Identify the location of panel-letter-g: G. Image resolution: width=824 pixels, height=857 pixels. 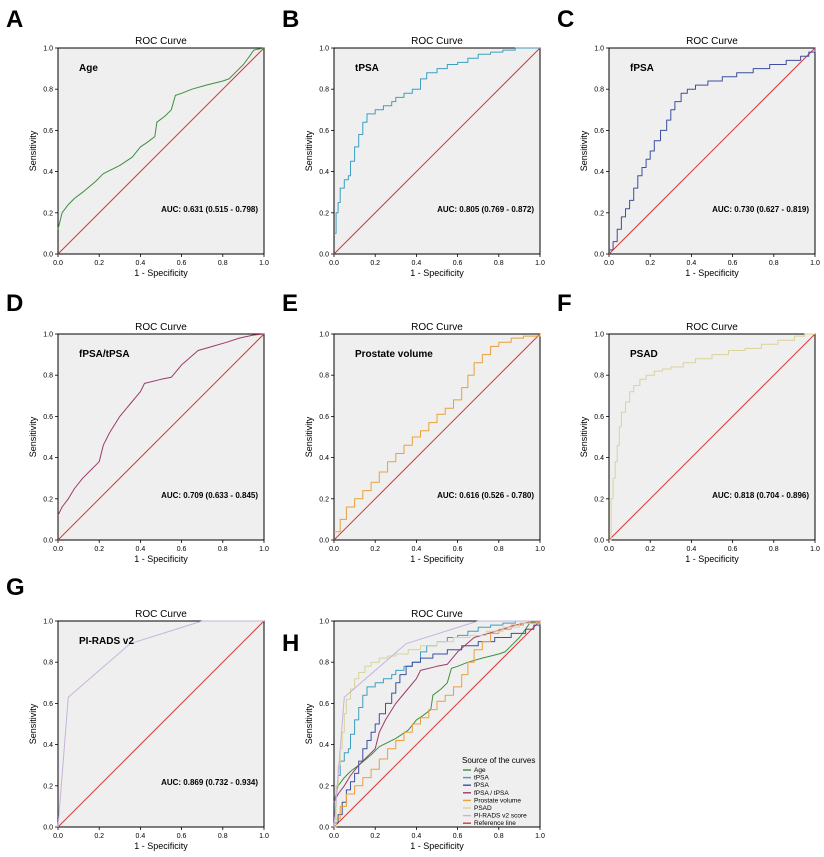
(15, 587).